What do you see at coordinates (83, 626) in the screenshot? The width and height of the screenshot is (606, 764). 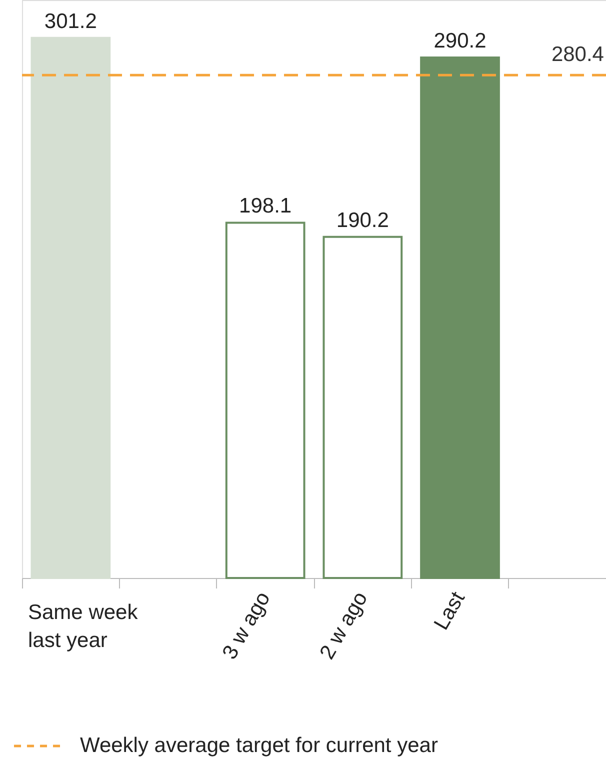 I see `x-tick-label: Same week last year` at bounding box center [83, 626].